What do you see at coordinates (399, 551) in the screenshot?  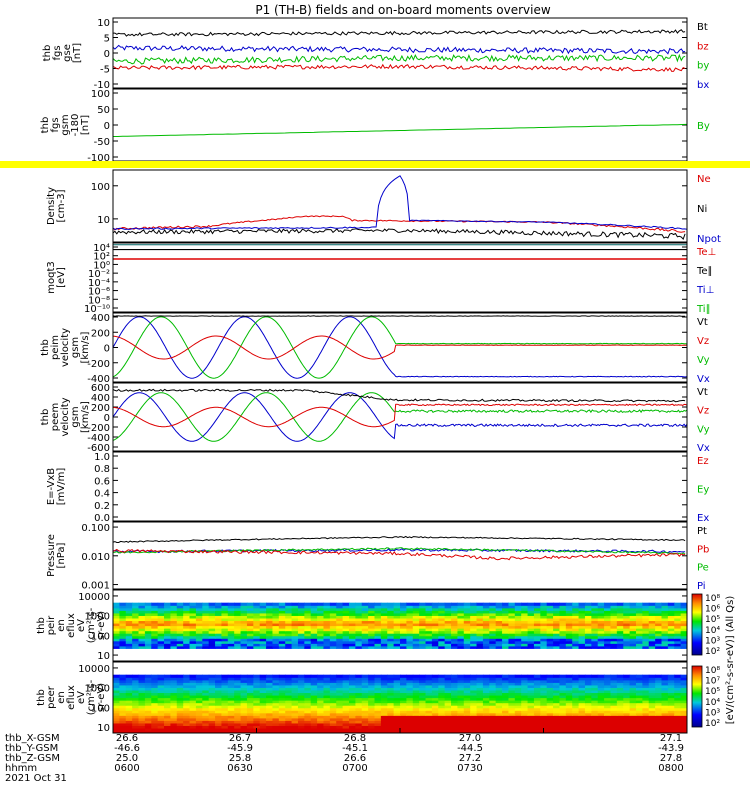 I see `series-Pe` at bounding box center [399, 551].